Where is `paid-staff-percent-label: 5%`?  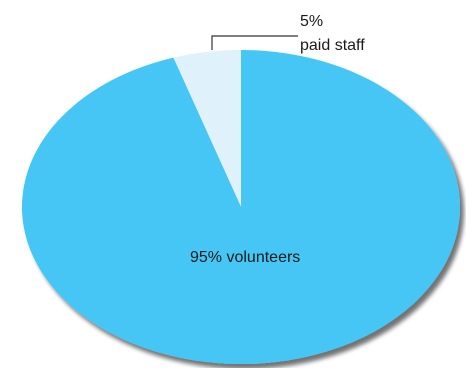 paid-staff-percent-label: 5% is located at coordinates (311, 21).